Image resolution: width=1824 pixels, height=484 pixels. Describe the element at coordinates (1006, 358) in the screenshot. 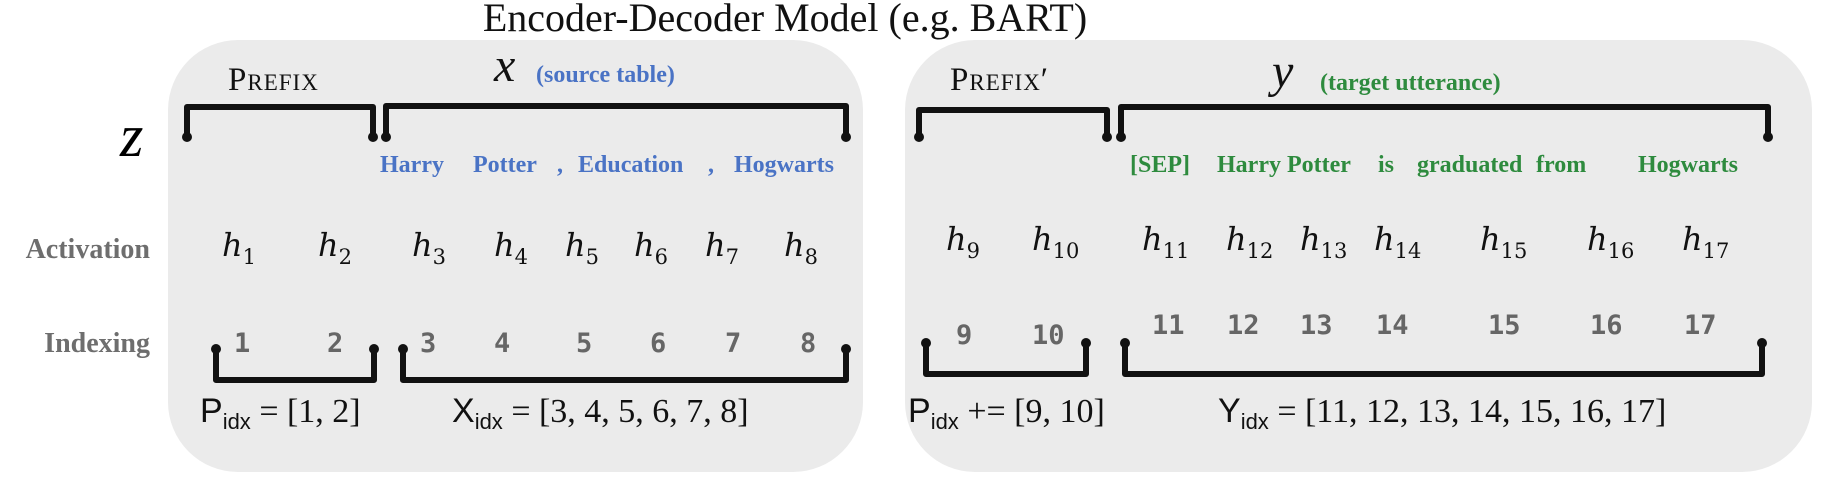

I see `prefix2-bottom-bracket` at that location.